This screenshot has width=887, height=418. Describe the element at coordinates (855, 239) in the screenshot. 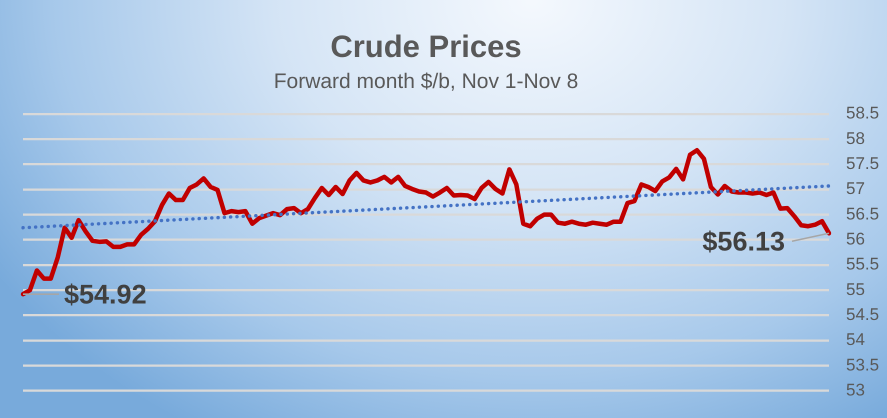

I see `y-tick-label: 56` at that location.